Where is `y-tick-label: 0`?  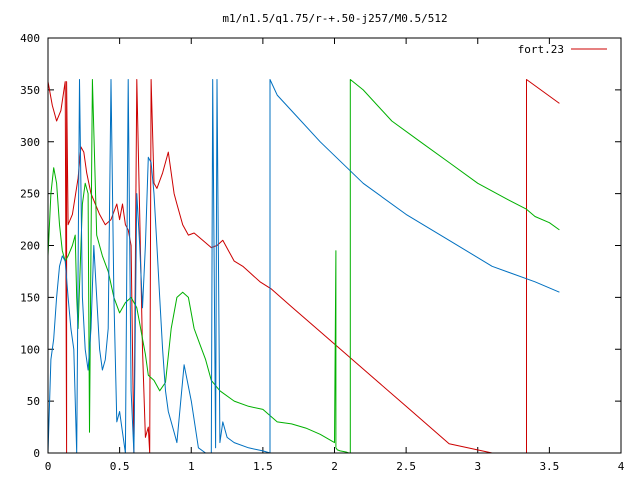
y-tick-label: 0 is located at coordinates (36, 453).